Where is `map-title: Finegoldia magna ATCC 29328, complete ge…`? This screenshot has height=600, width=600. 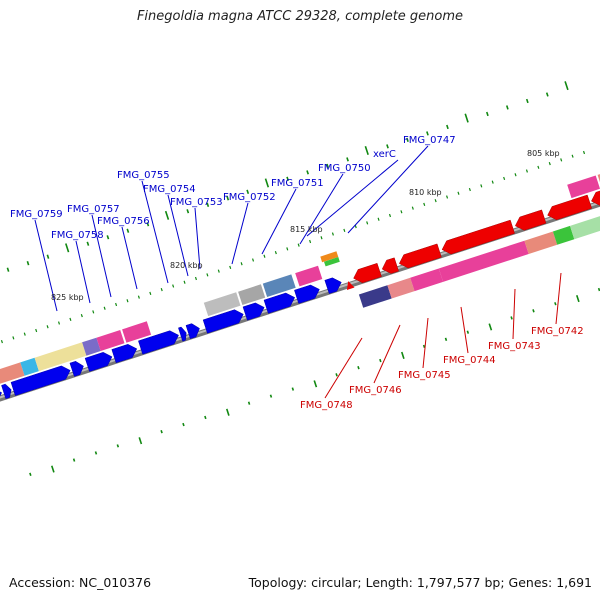 map-title: Finegoldia magna ATCC 29328, complete ge… is located at coordinates (300, 16).